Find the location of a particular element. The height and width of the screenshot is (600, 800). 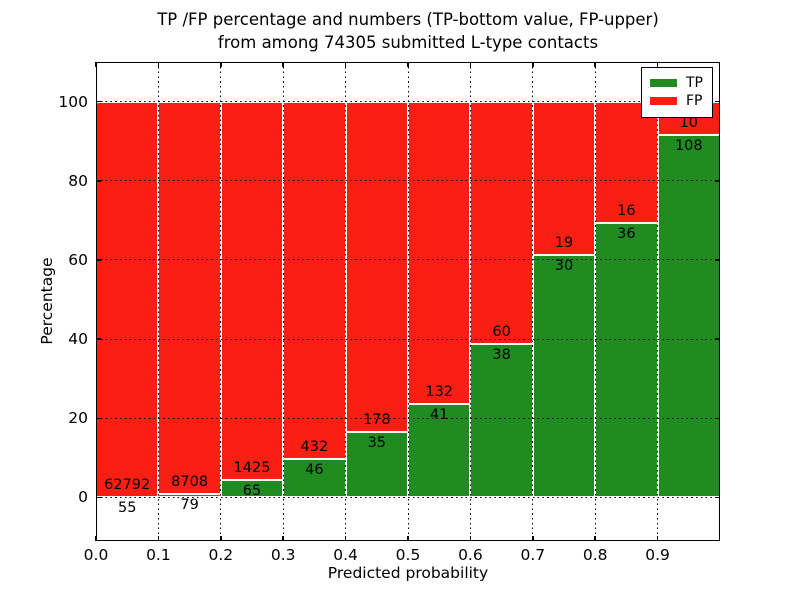

tp-legend-swatch-icon is located at coordinates (663, 83).